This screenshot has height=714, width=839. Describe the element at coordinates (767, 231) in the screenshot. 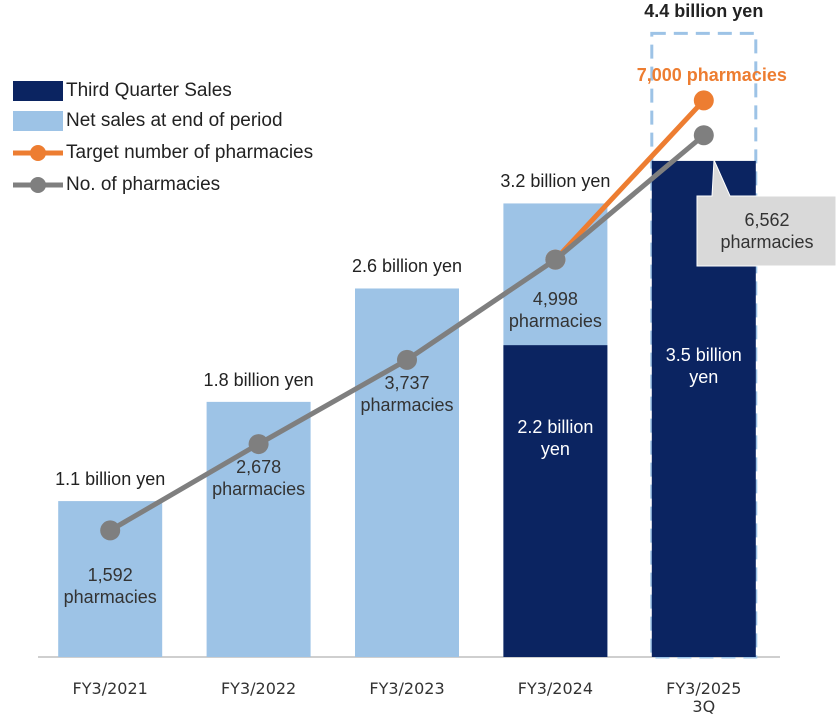

I see `line-value-label: 6,562 pharmacies` at that location.